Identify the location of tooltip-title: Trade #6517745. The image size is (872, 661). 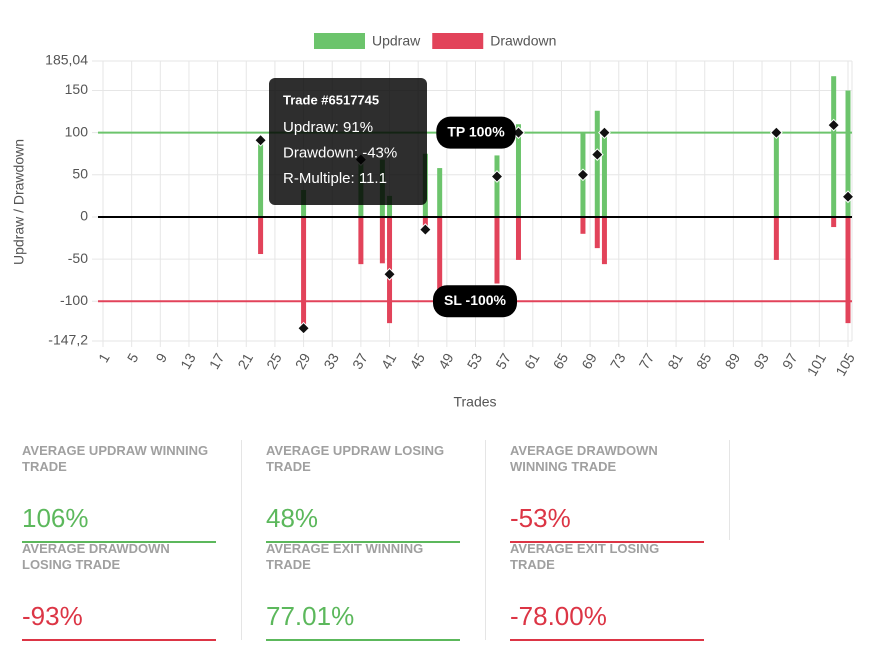
(331, 99).